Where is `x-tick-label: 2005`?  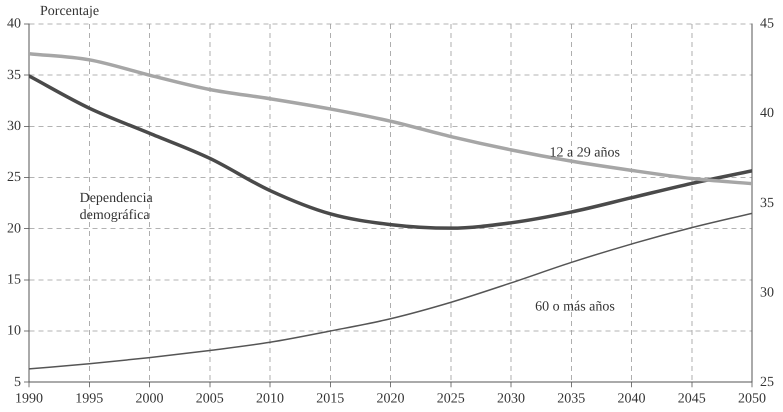
x-tick-label: 2005 is located at coordinates (210, 398).